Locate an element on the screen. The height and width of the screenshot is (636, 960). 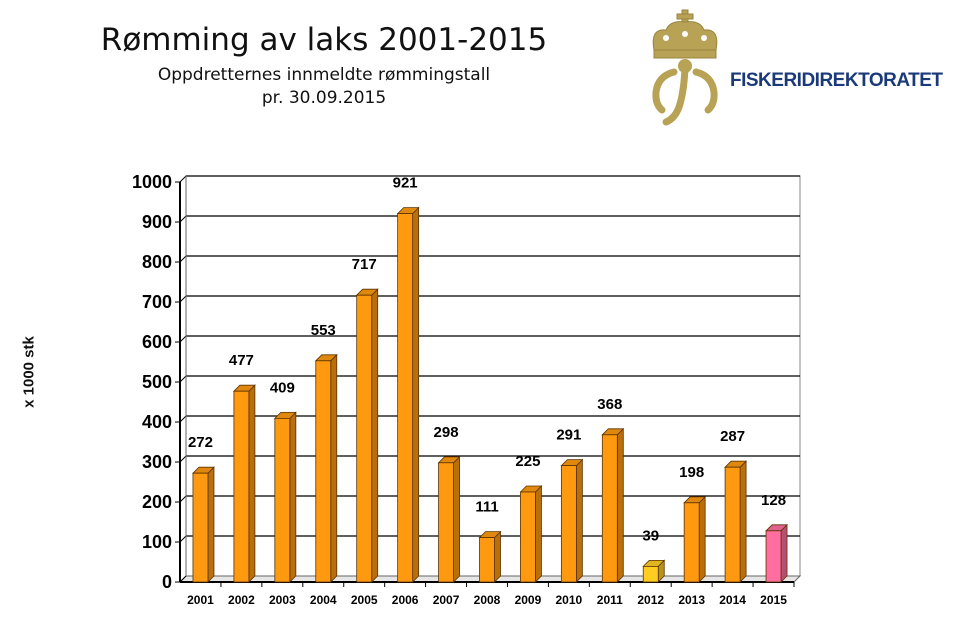
bar-side-2014 is located at coordinates (743, 521).